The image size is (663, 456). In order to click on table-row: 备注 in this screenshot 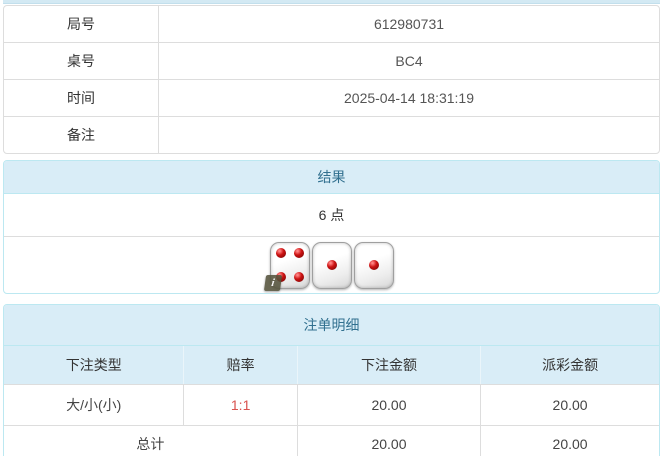, I will do `click(331, 135)`.